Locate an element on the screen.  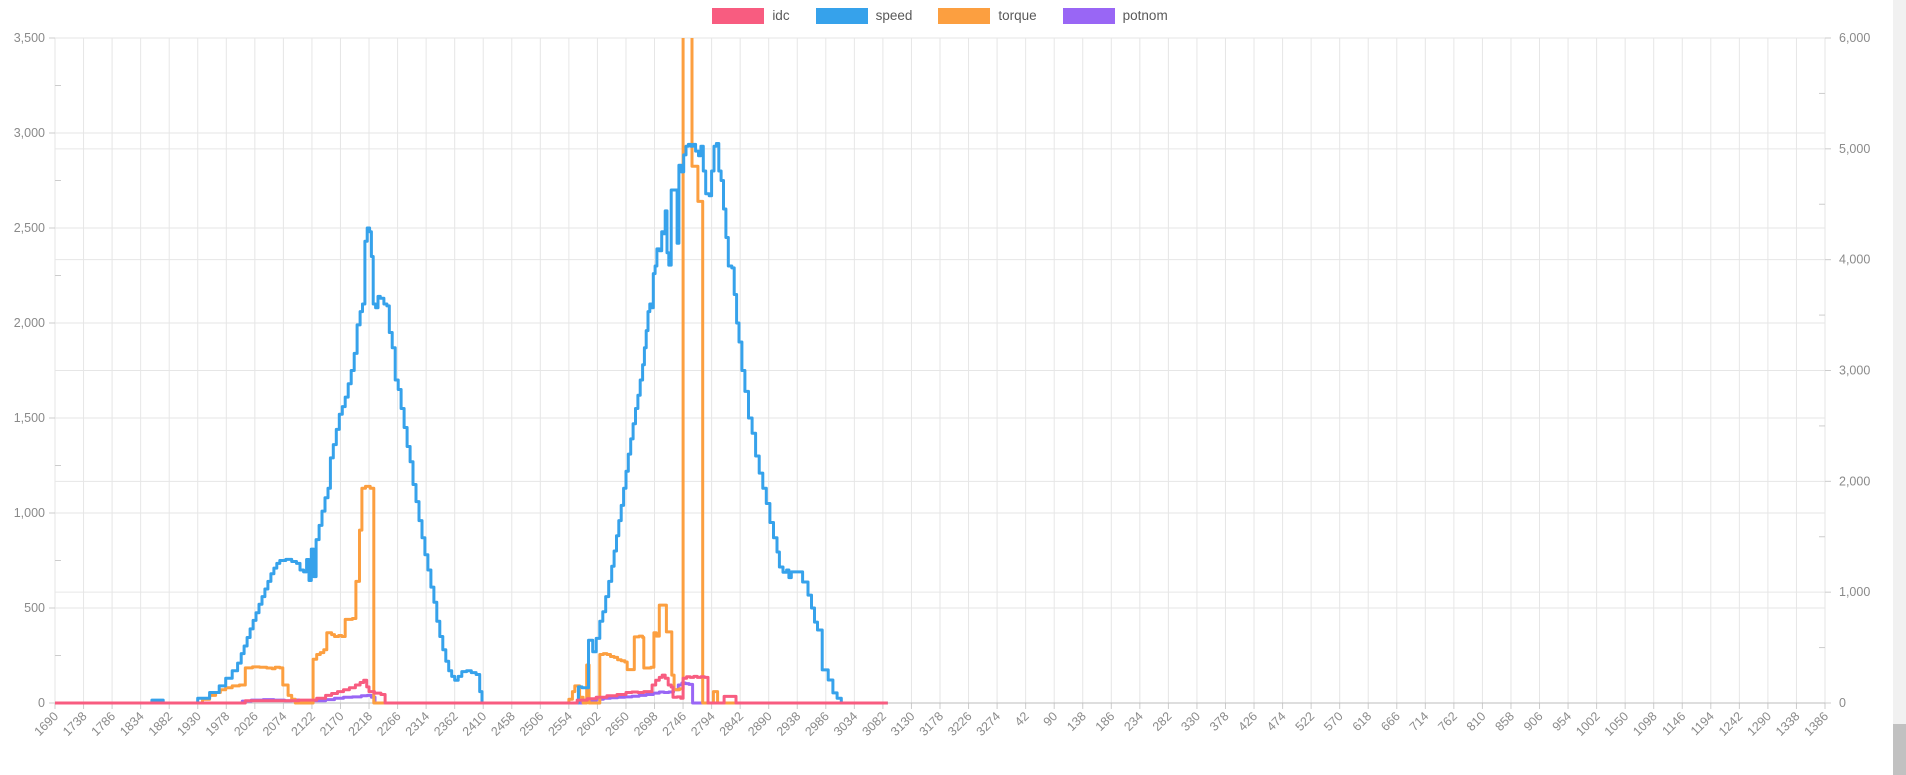
x-axis-tick-label: 1338 is located at coordinates (1788, 724).